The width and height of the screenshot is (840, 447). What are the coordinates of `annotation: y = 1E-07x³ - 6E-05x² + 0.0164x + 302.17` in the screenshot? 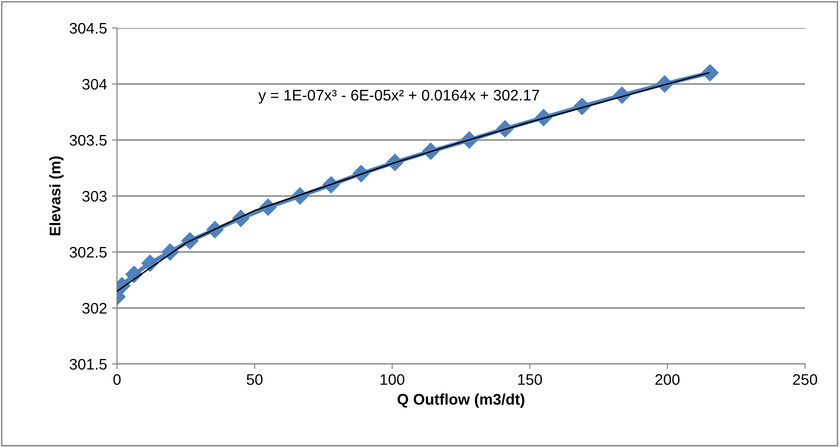 It's located at (399, 97).